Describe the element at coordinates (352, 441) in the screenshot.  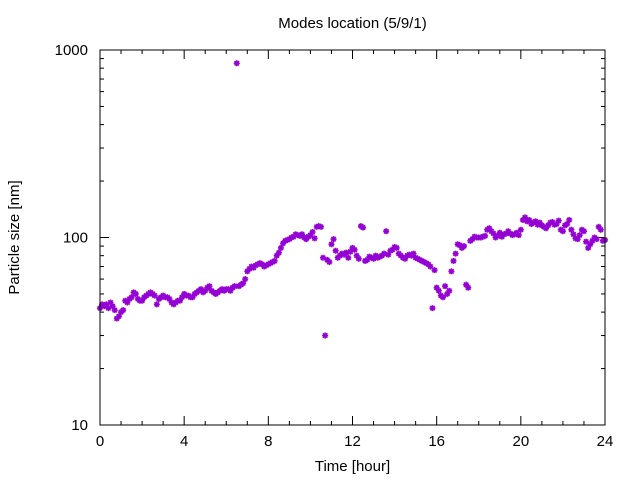
I see `x-tick-label: 12` at that location.